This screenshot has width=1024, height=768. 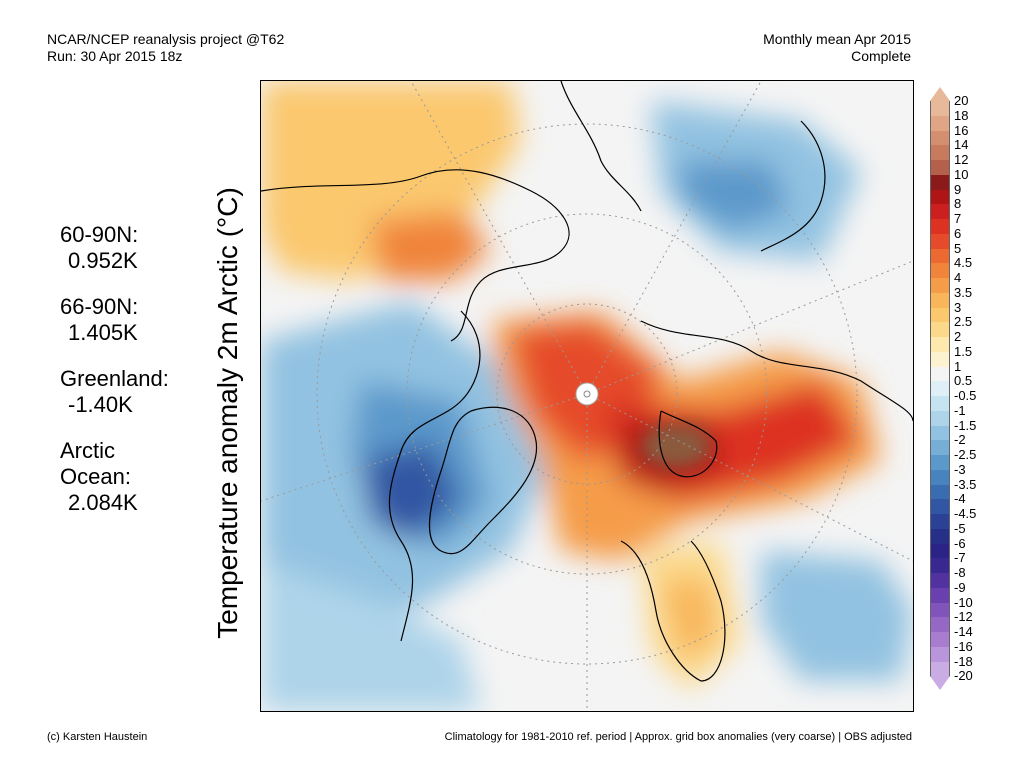 I want to click on colorbar-level-label: 4.5, so click(x=963, y=263).